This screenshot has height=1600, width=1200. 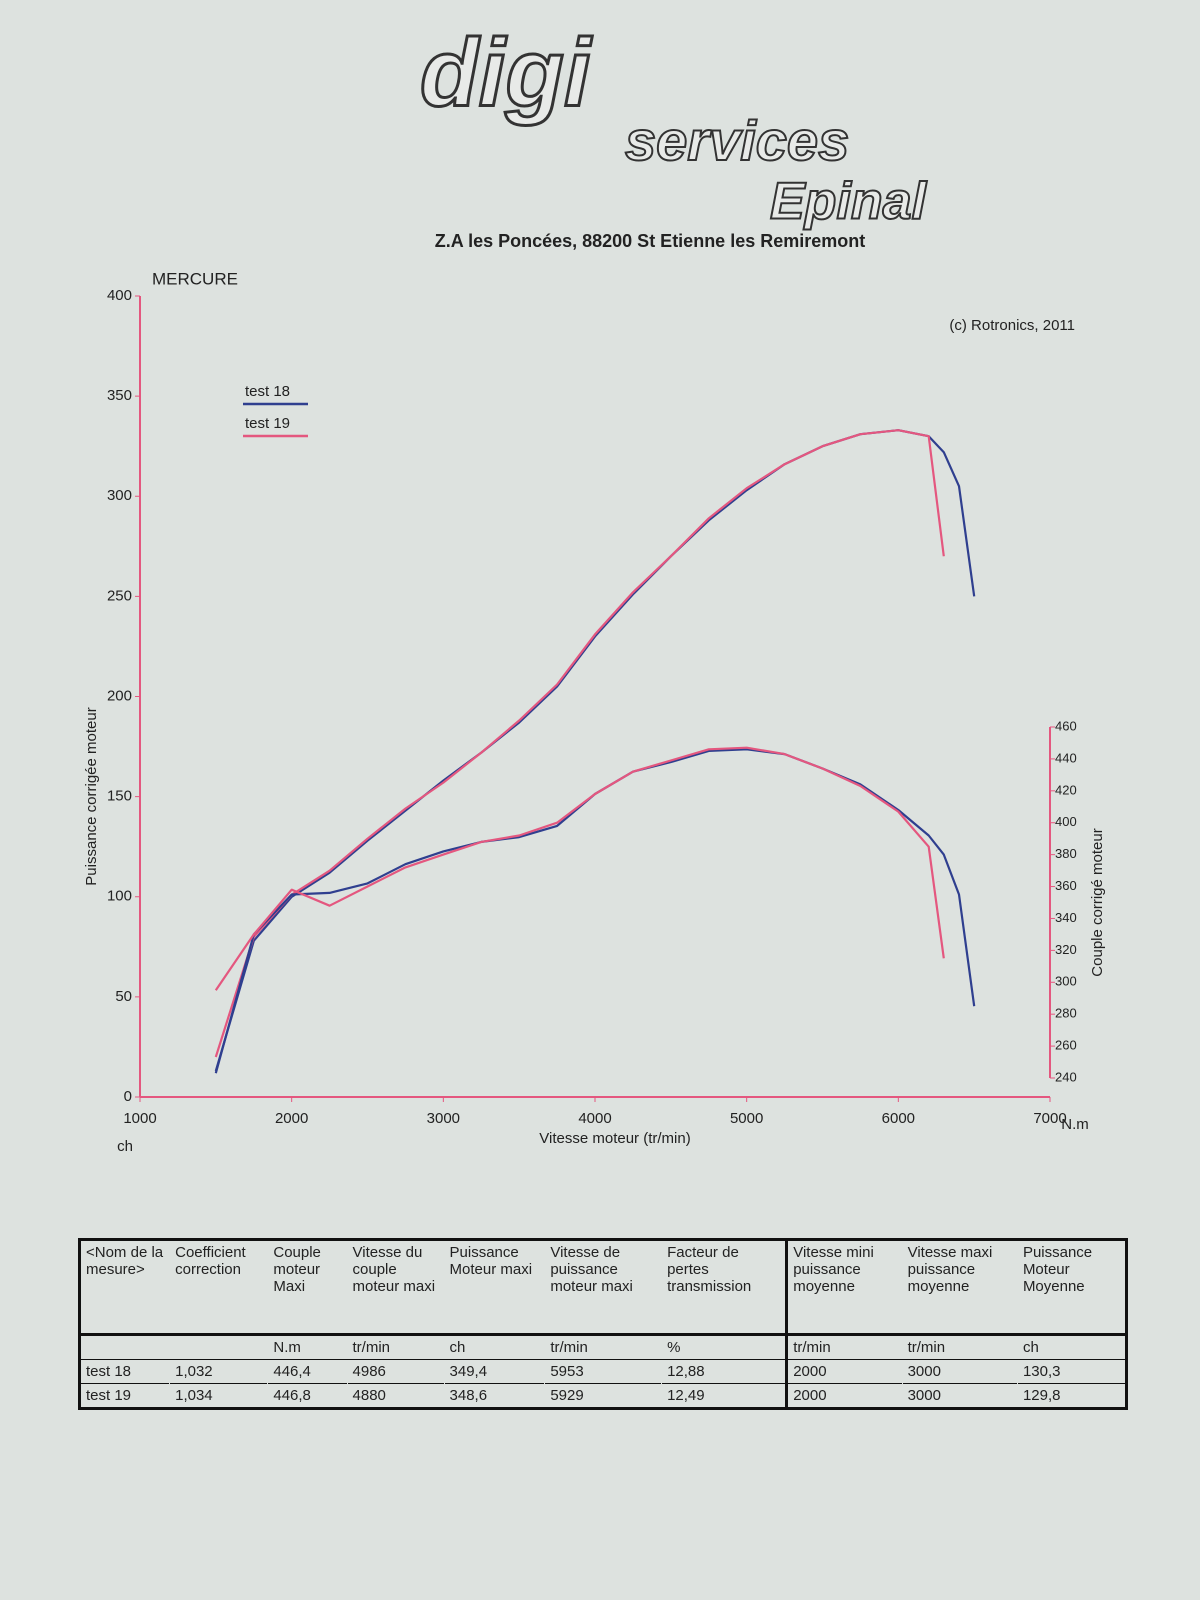 I want to click on column-header: Vitesse maxi puissance moyenne, so click(x=950, y=1269).